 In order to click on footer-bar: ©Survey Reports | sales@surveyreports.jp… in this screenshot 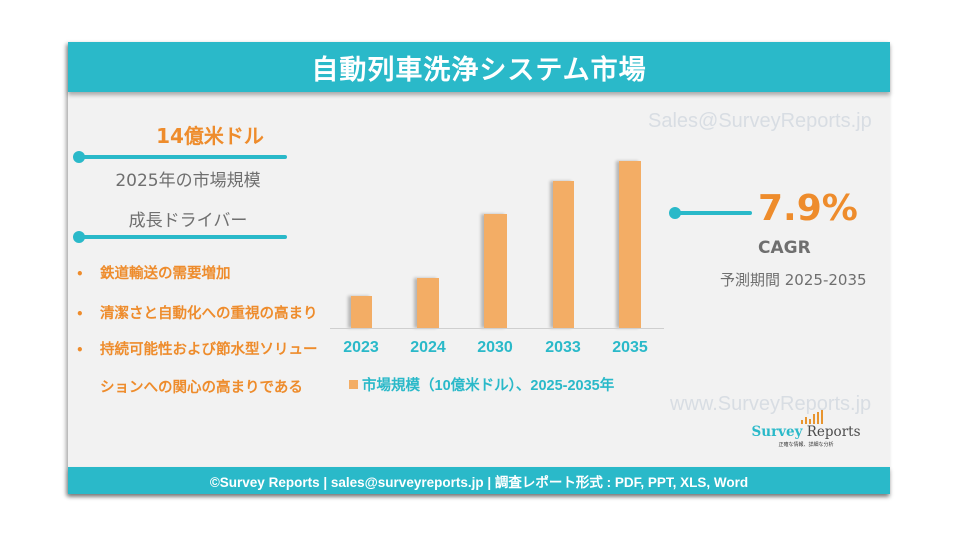, I will do `click(479, 480)`.